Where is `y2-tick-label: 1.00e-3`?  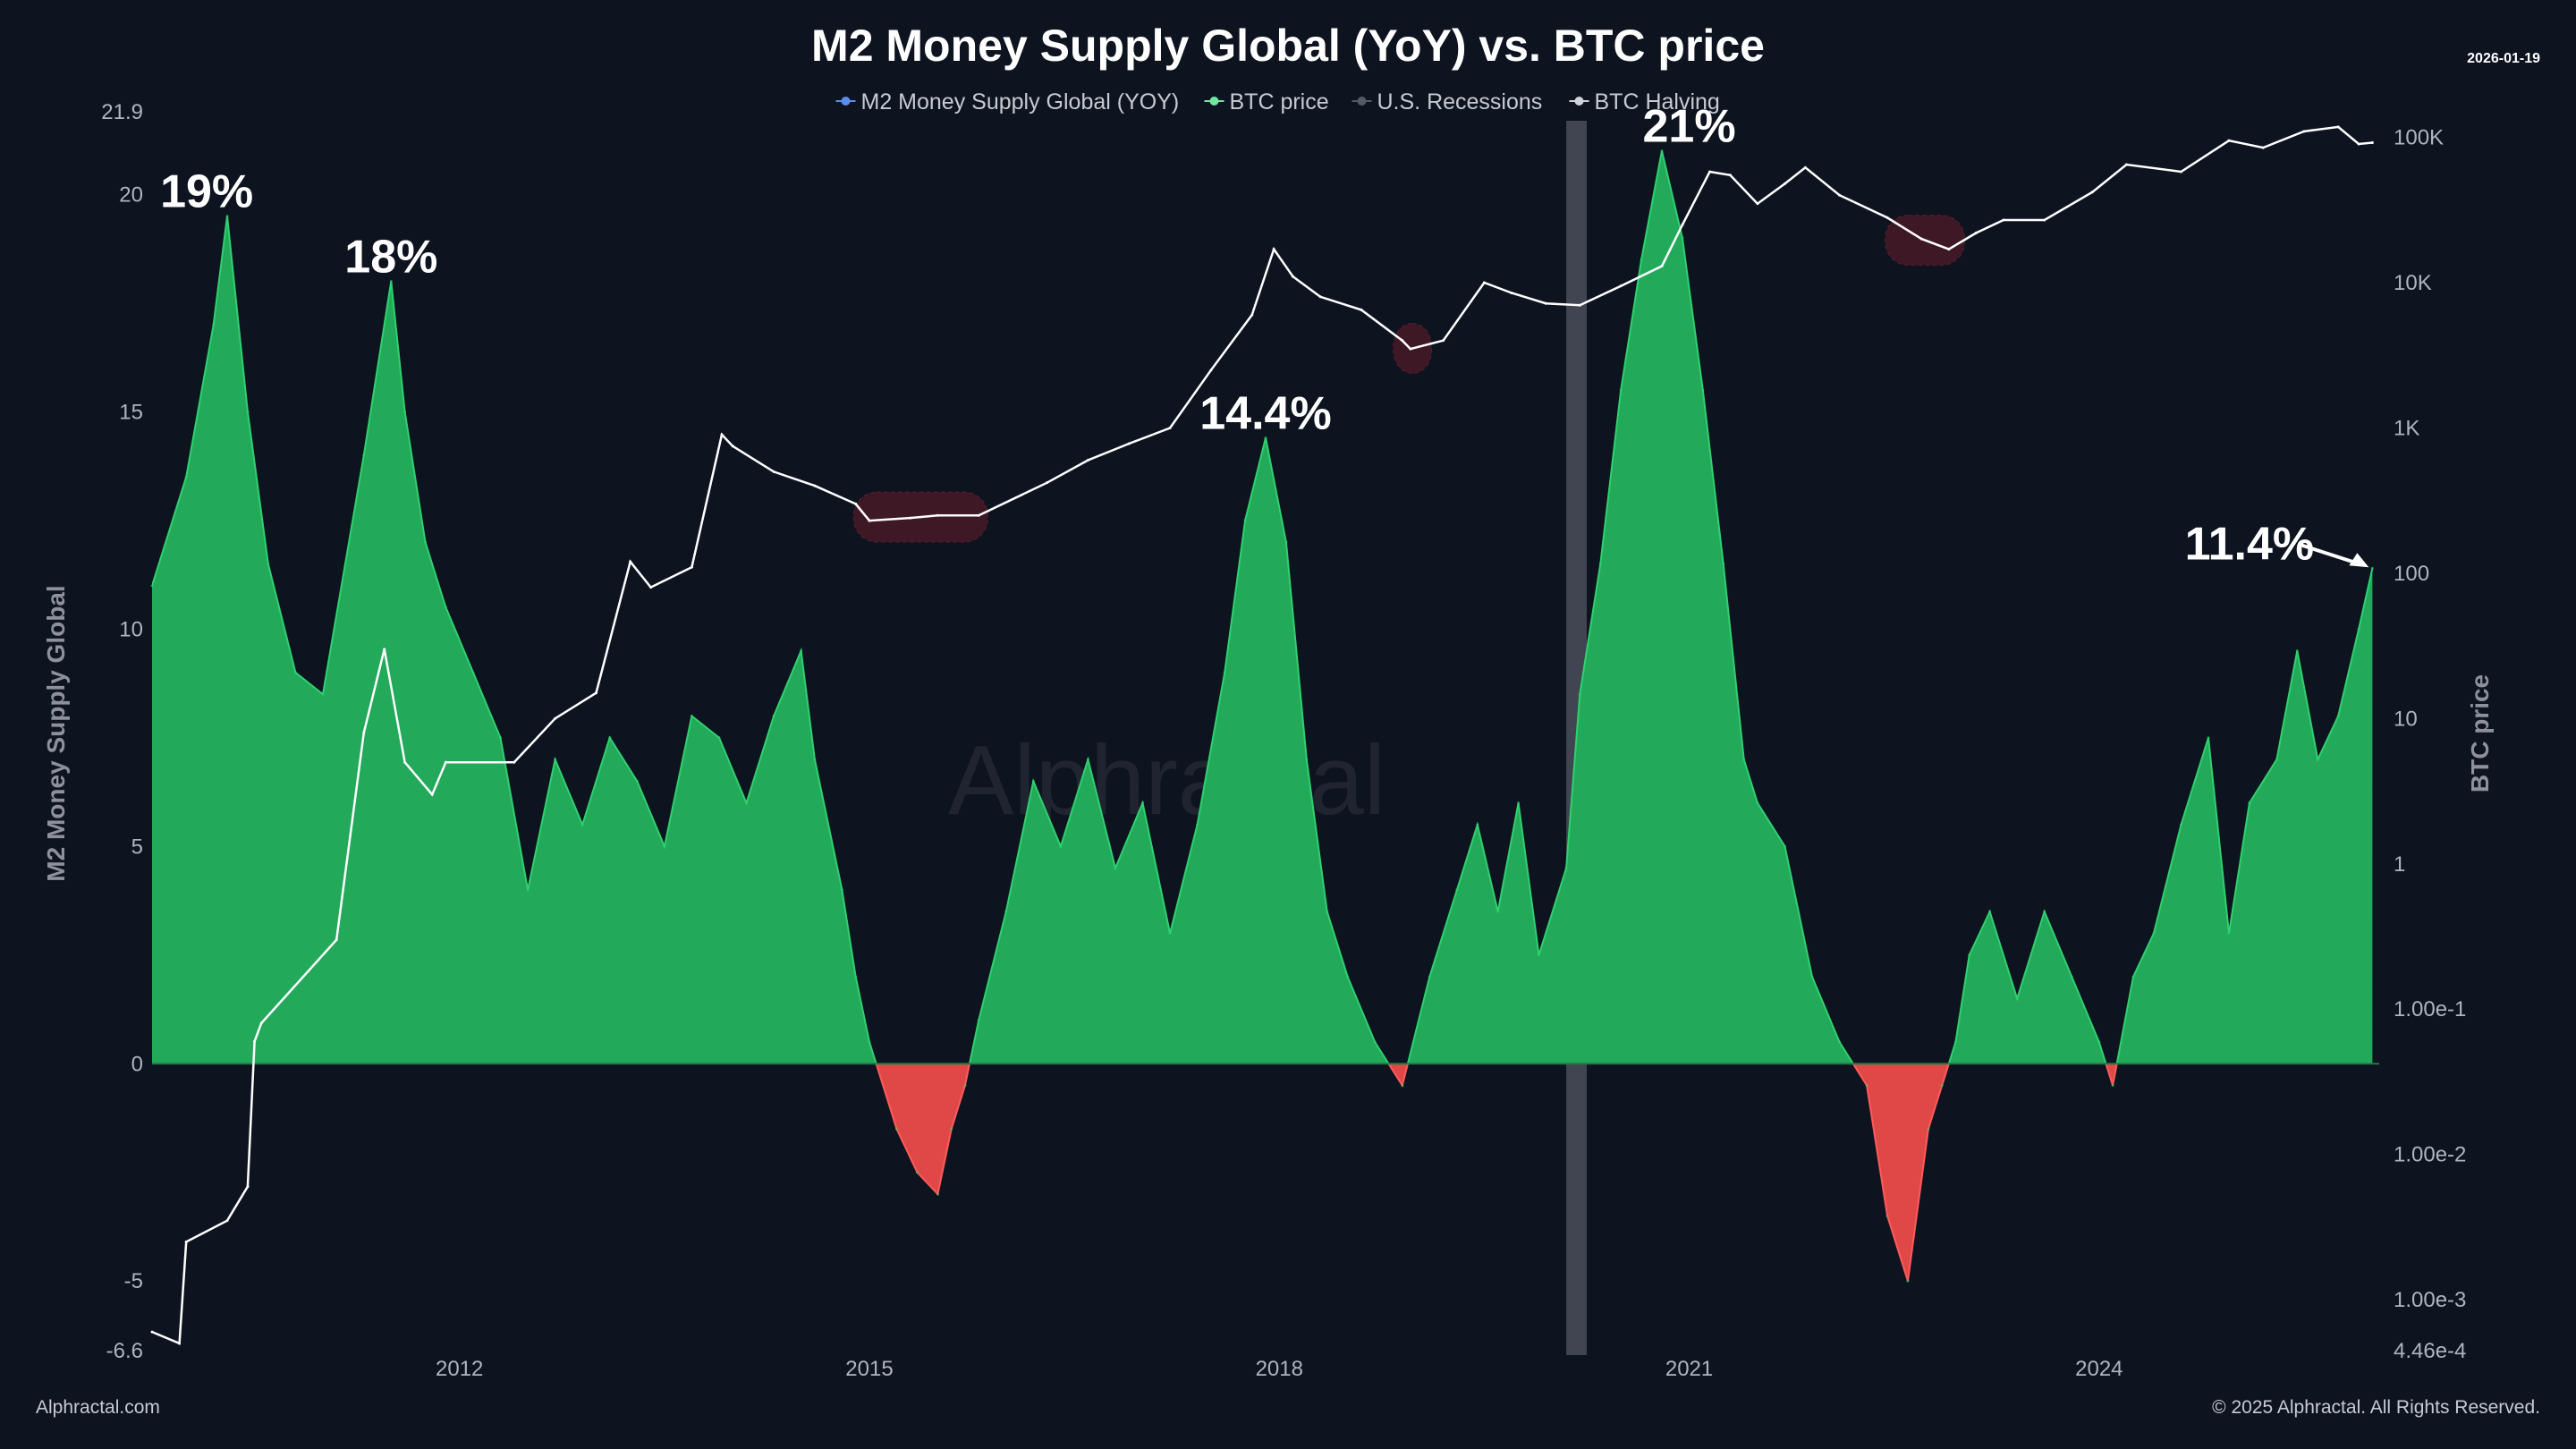 y2-tick-label: 1.00e-3 is located at coordinates (2430, 1300).